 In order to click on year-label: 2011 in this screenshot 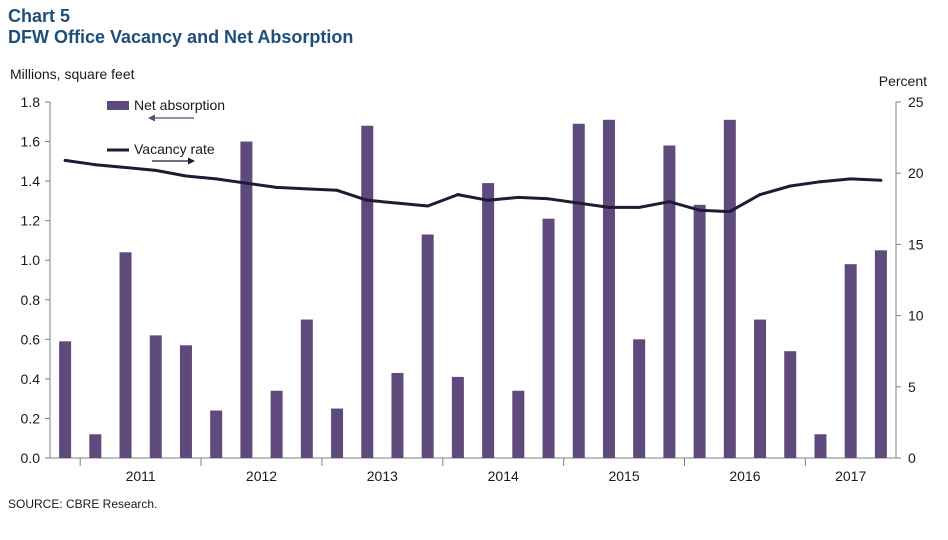, I will do `click(141, 476)`.